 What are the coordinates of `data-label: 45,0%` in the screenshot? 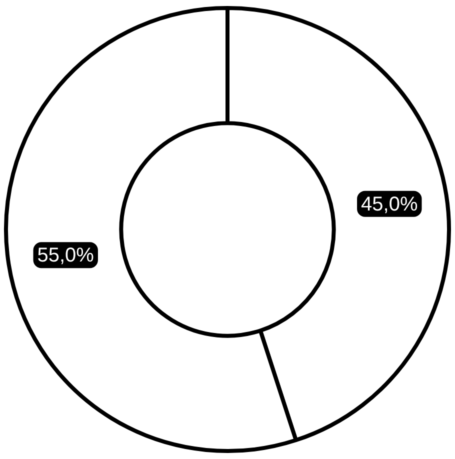 It's located at (389, 204).